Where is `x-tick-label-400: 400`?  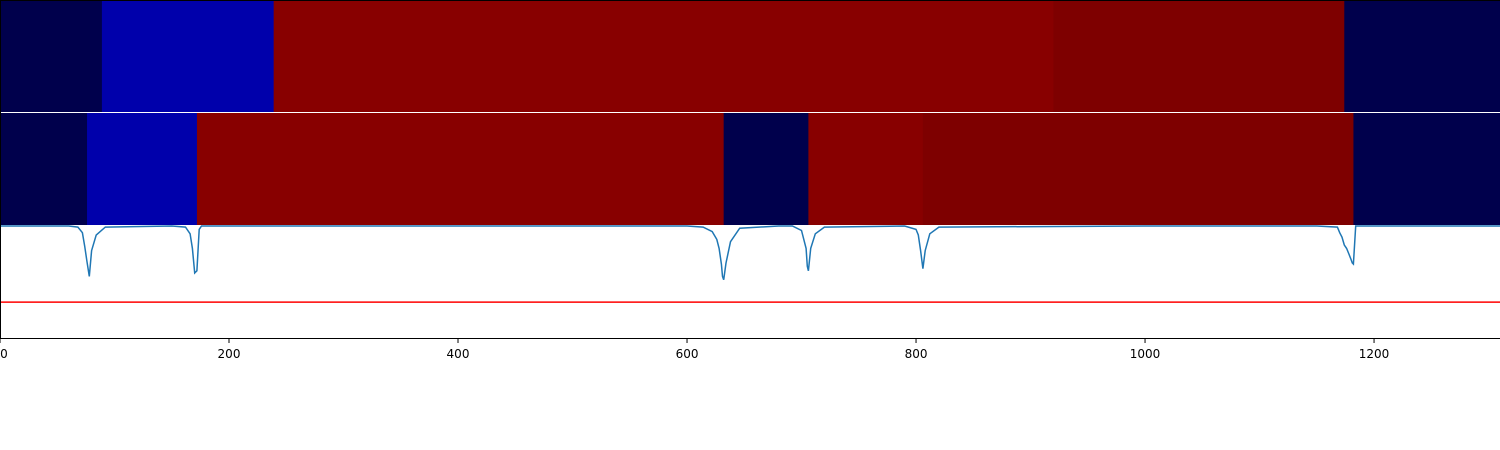
x-tick-label-400: 400 is located at coordinates (458, 354).